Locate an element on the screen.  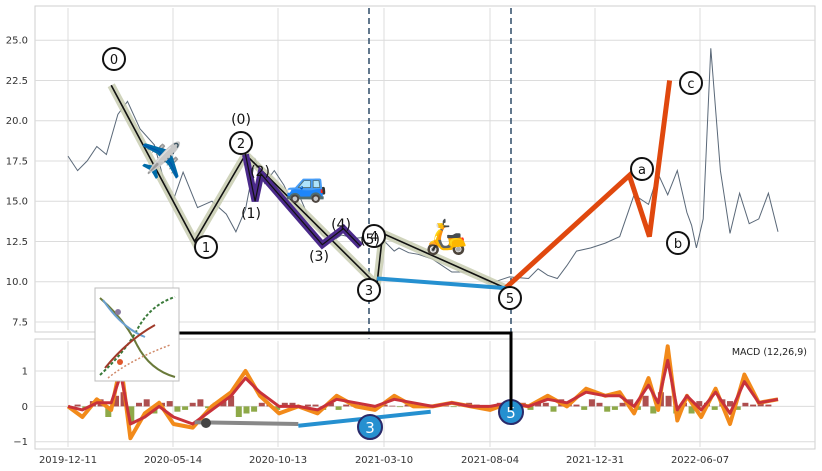
subwave-label-p3: (3) is located at coordinates (319, 257).